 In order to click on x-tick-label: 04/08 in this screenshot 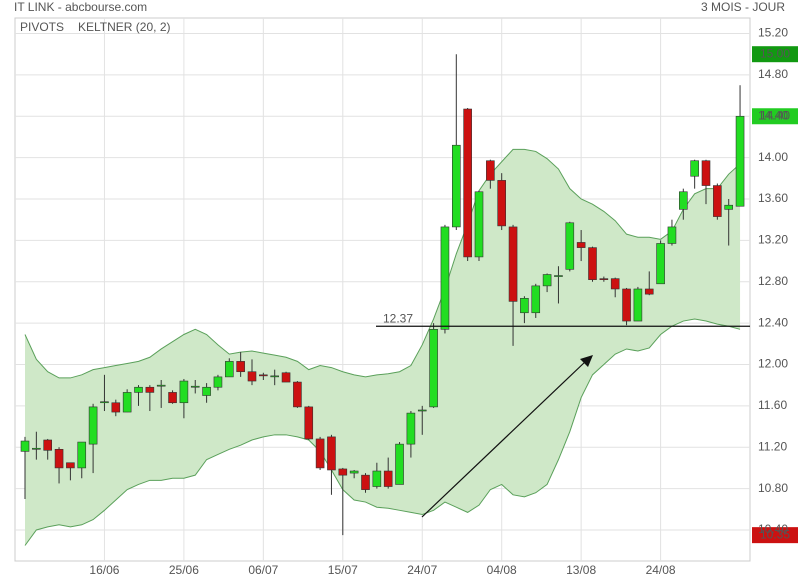, I will do `click(502, 570)`.